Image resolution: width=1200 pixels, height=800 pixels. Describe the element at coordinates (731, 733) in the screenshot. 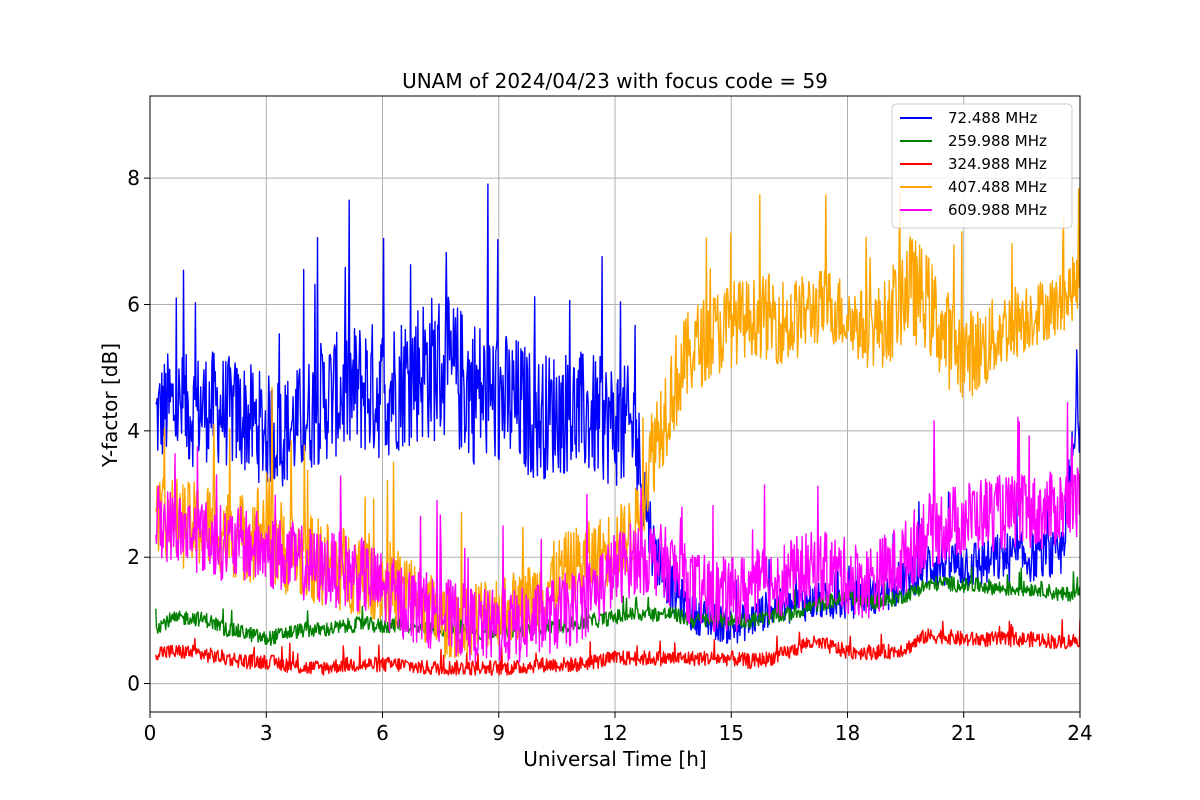

I see `x-tick-label: 15` at that location.